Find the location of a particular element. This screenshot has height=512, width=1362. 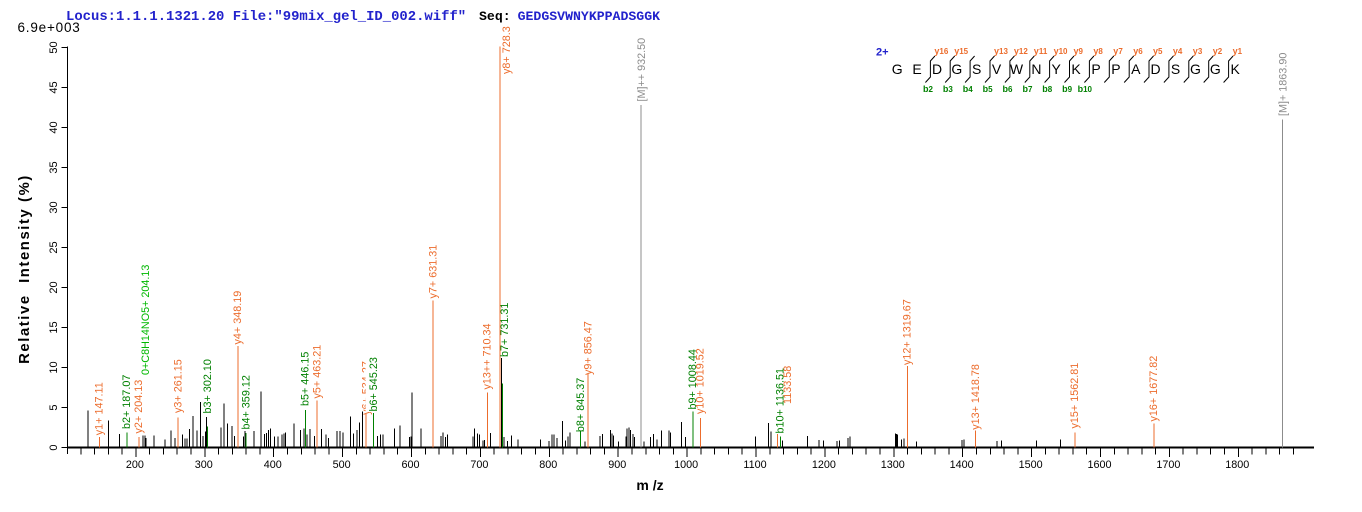

svg-text: b9+ 1008.44 is located at coordinates (693, 379).